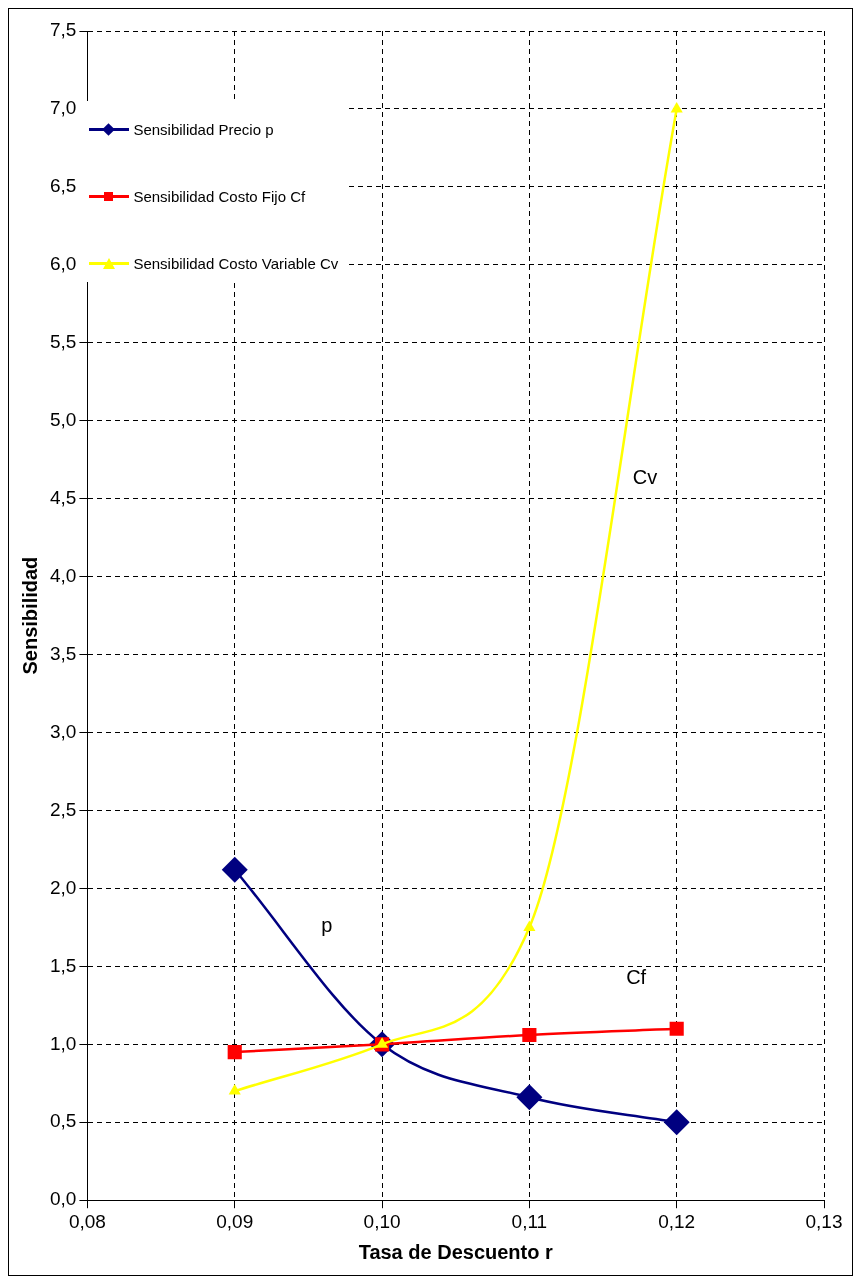 The width and height of the screenshot is (859, 1282). Describe the element at coordinates (235, 1221) in the screenshot. I see `x-tick-label: 0,09` at that location.